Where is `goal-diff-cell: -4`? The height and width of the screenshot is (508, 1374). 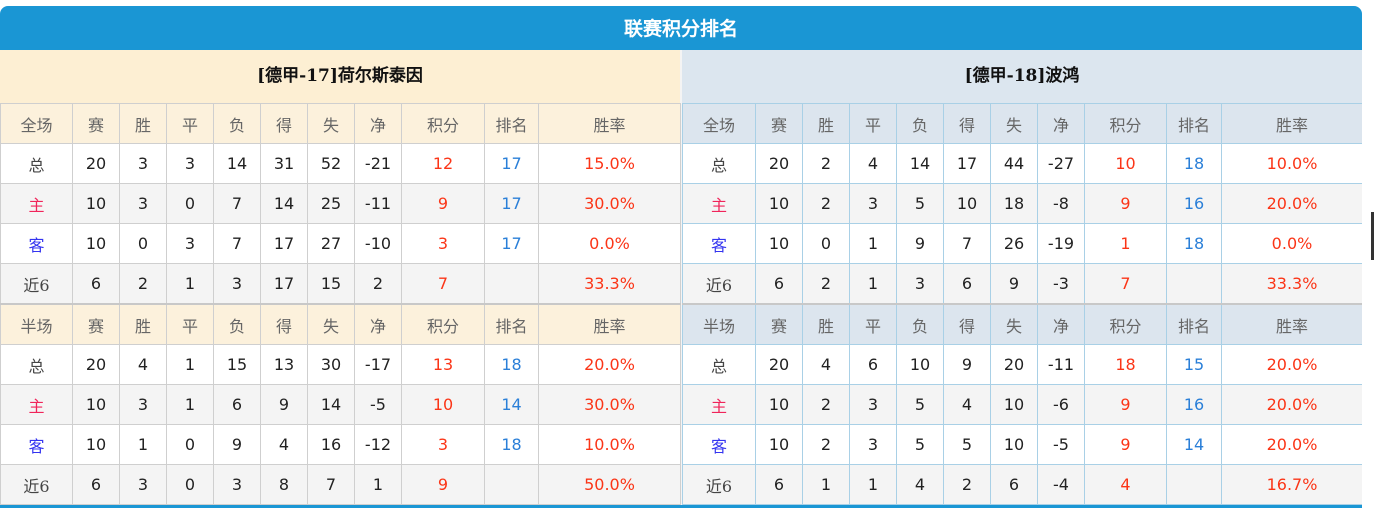 goal-diff-cell: -4 is located at coordinates (1061, 484).